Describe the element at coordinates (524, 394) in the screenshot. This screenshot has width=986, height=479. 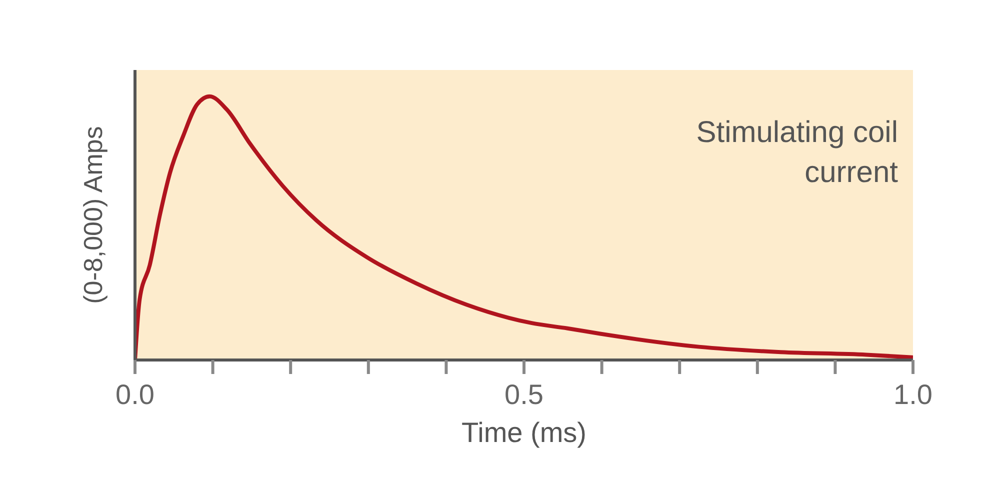
I see `x-tick-label: 0.5` at that location.